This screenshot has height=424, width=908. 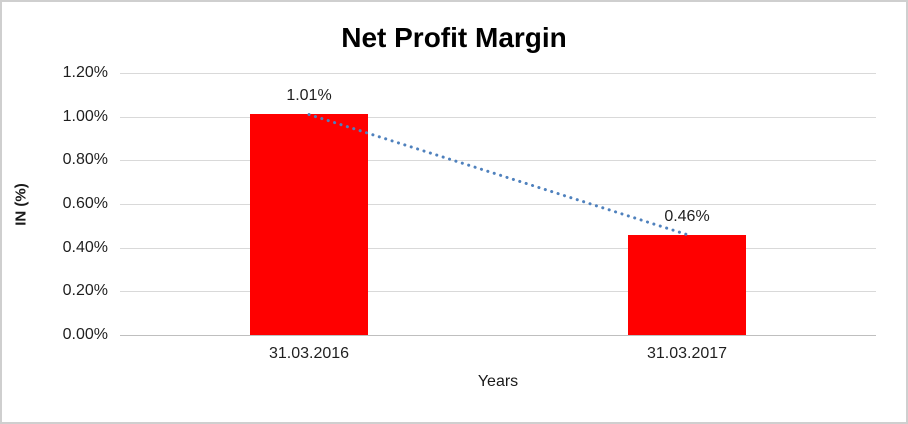 I want to click on x-category-label: 31.03.2017, so click(x=687, y=353).